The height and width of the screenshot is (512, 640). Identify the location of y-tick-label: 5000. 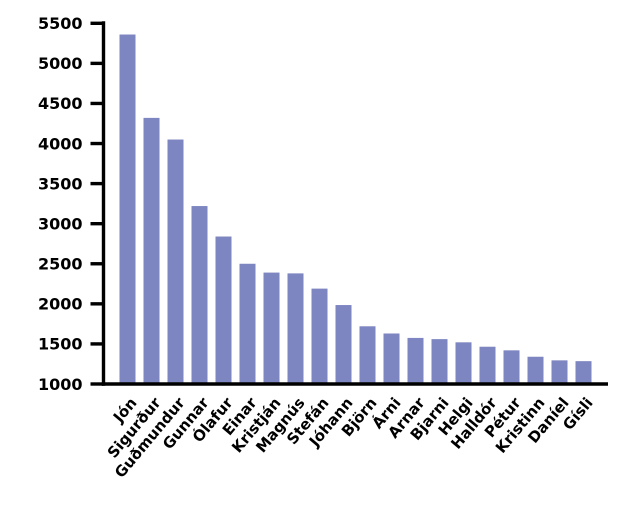
(60, 63).